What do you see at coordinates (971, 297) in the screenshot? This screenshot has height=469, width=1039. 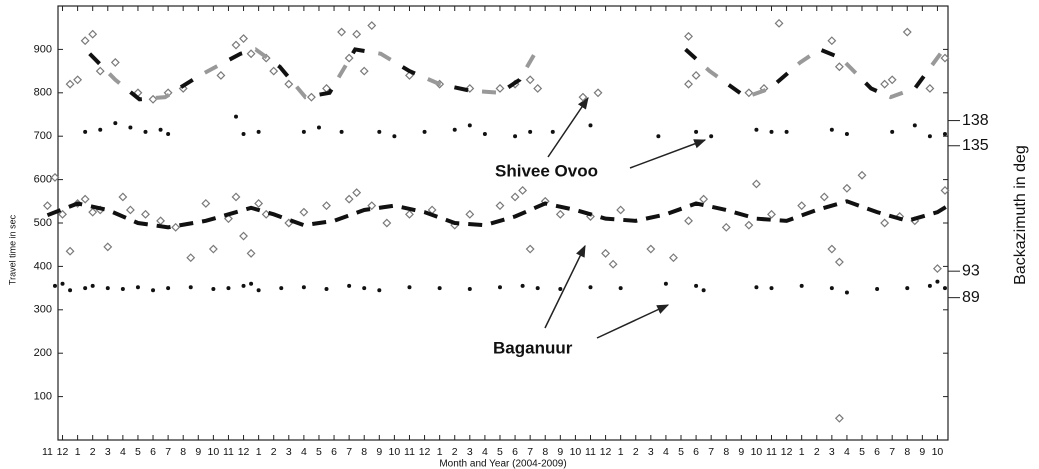 I see `y2-tick-label: 89` at bounding box center [971, 297].